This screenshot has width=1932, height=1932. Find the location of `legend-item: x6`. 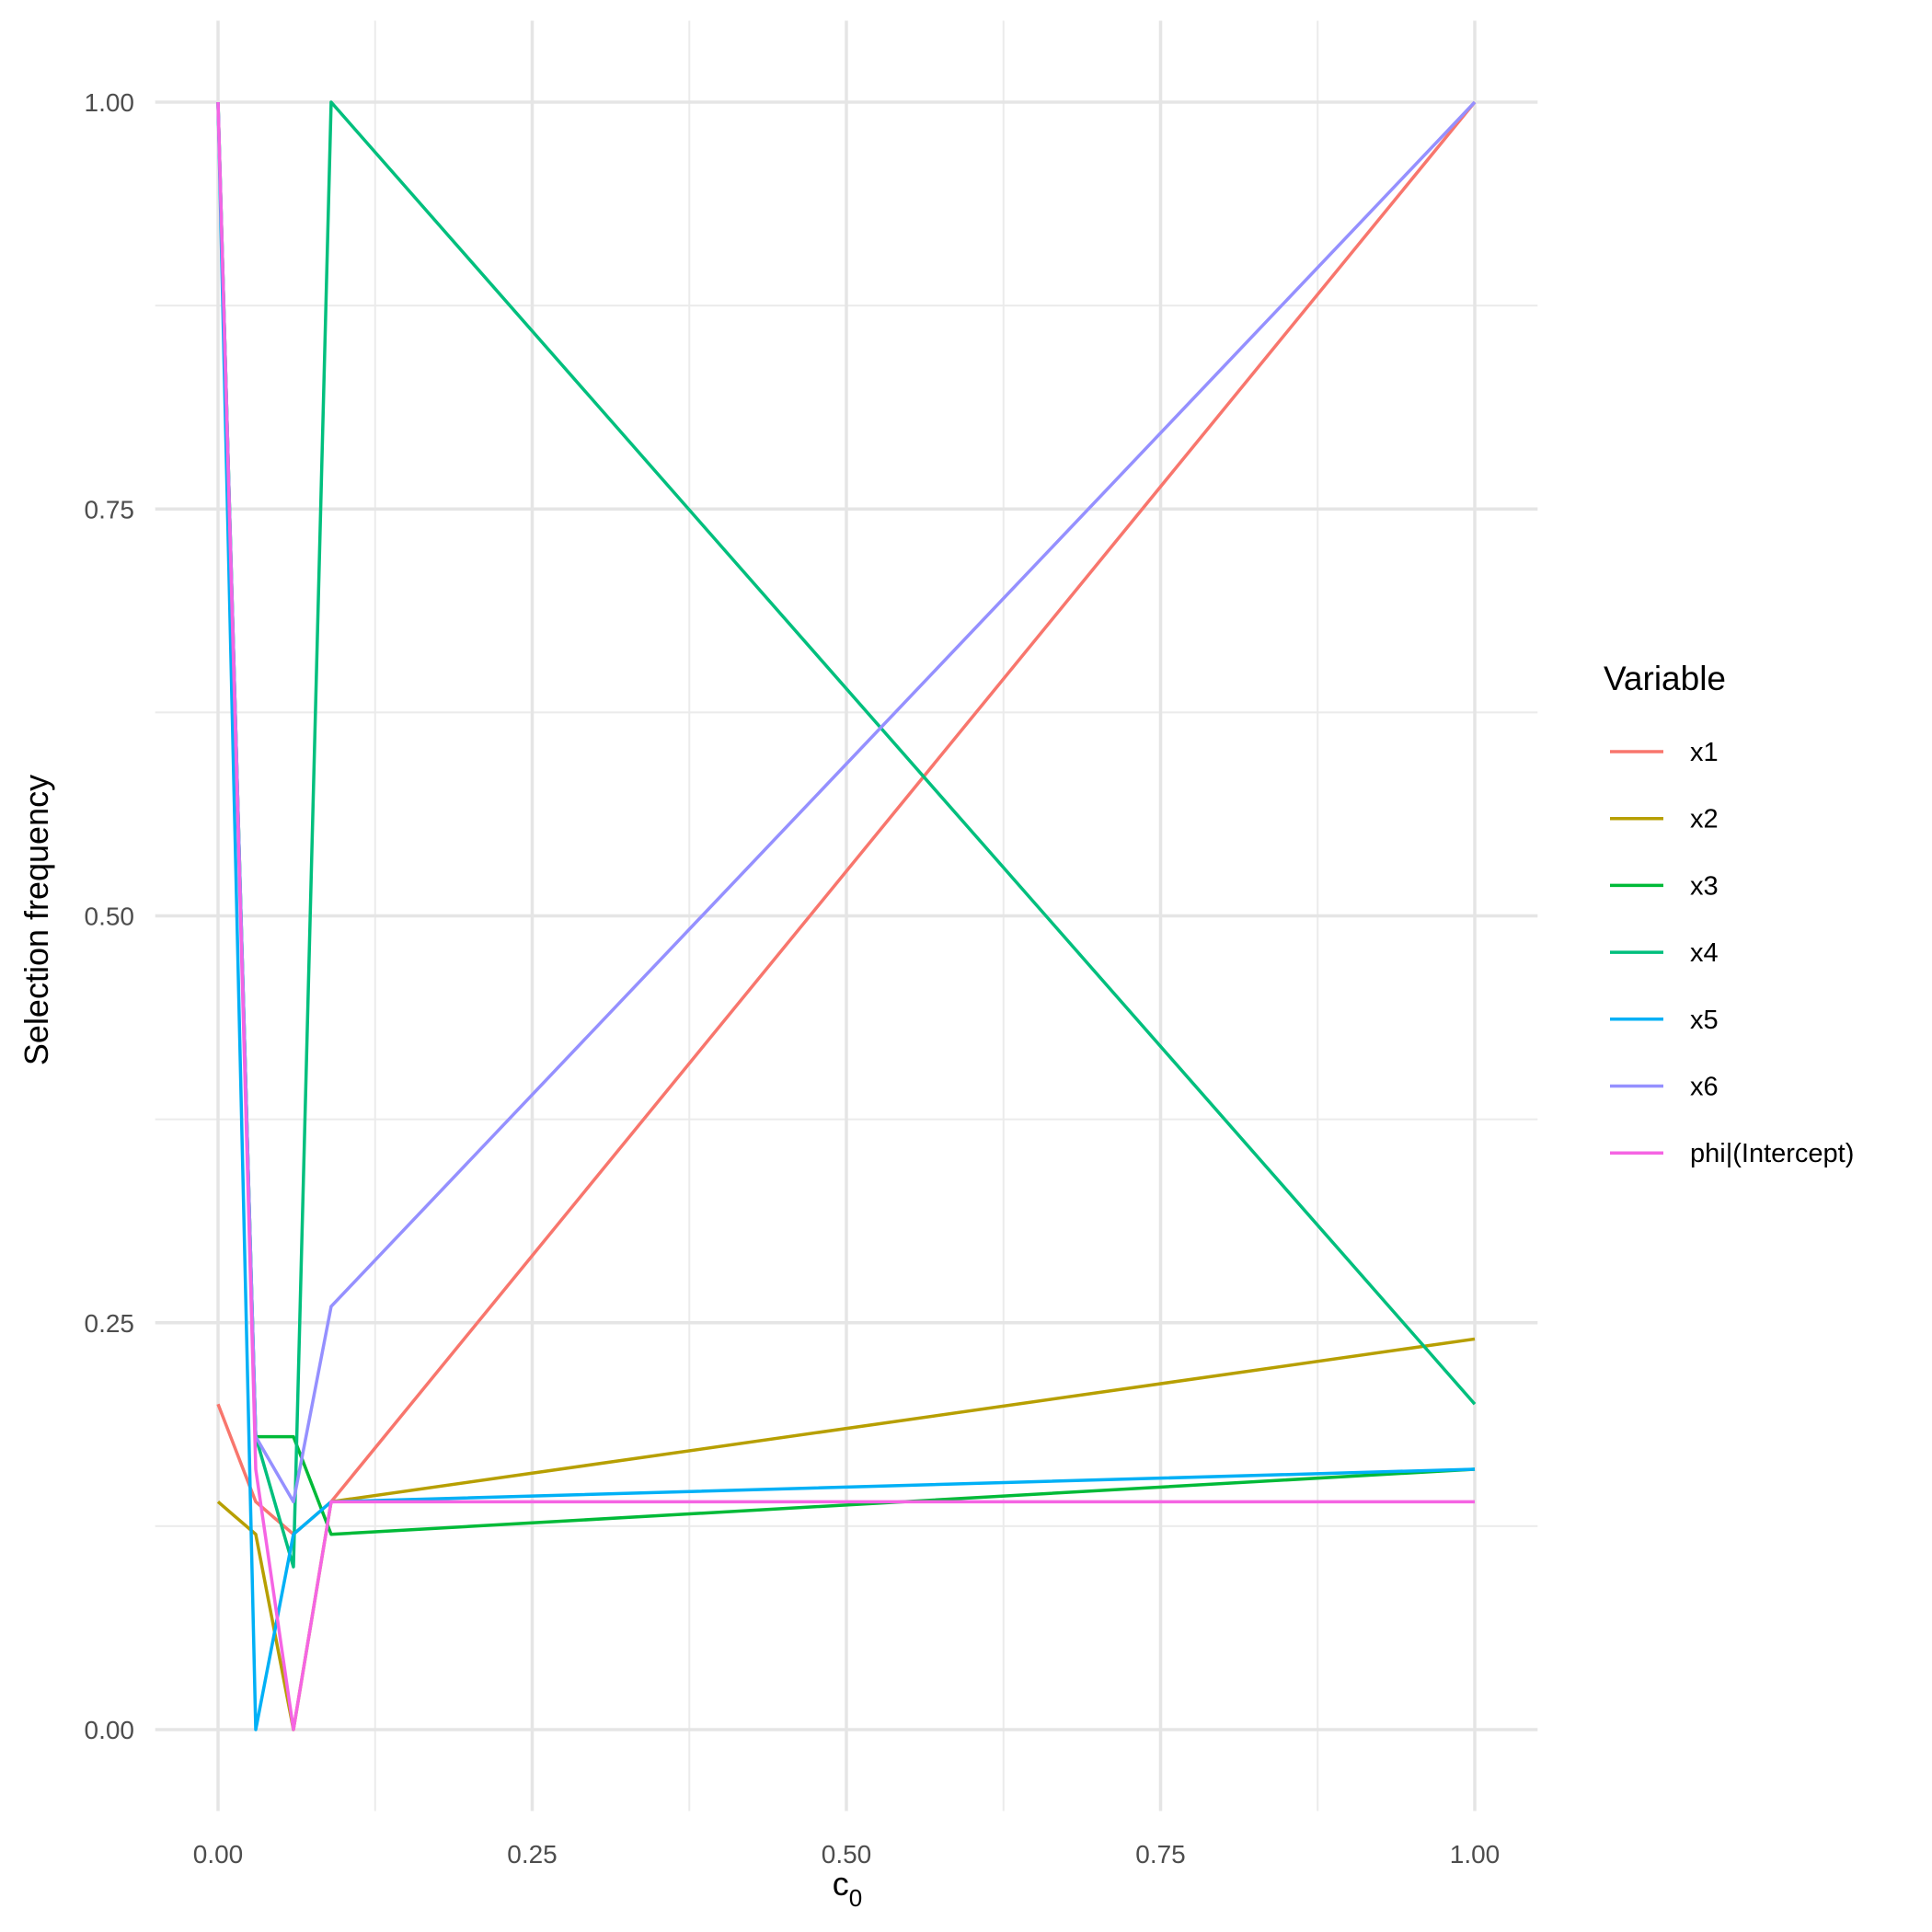

legend-item: x6 is located at coordinates (1664, 1087).